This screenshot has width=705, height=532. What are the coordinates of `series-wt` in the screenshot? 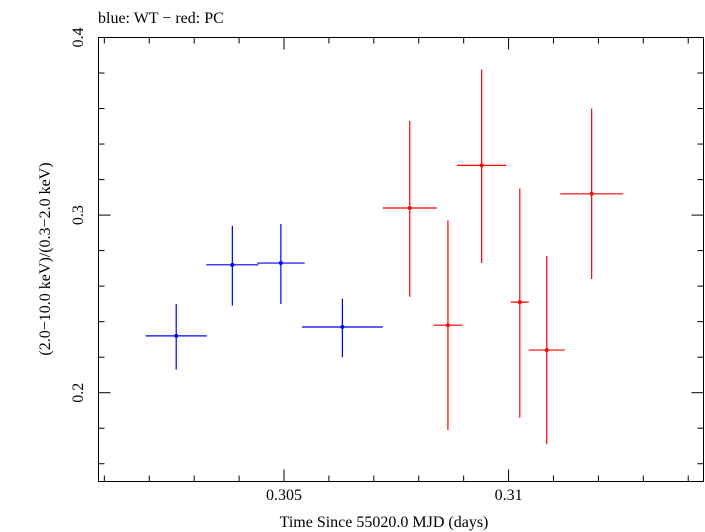 It's located at (264, 296).